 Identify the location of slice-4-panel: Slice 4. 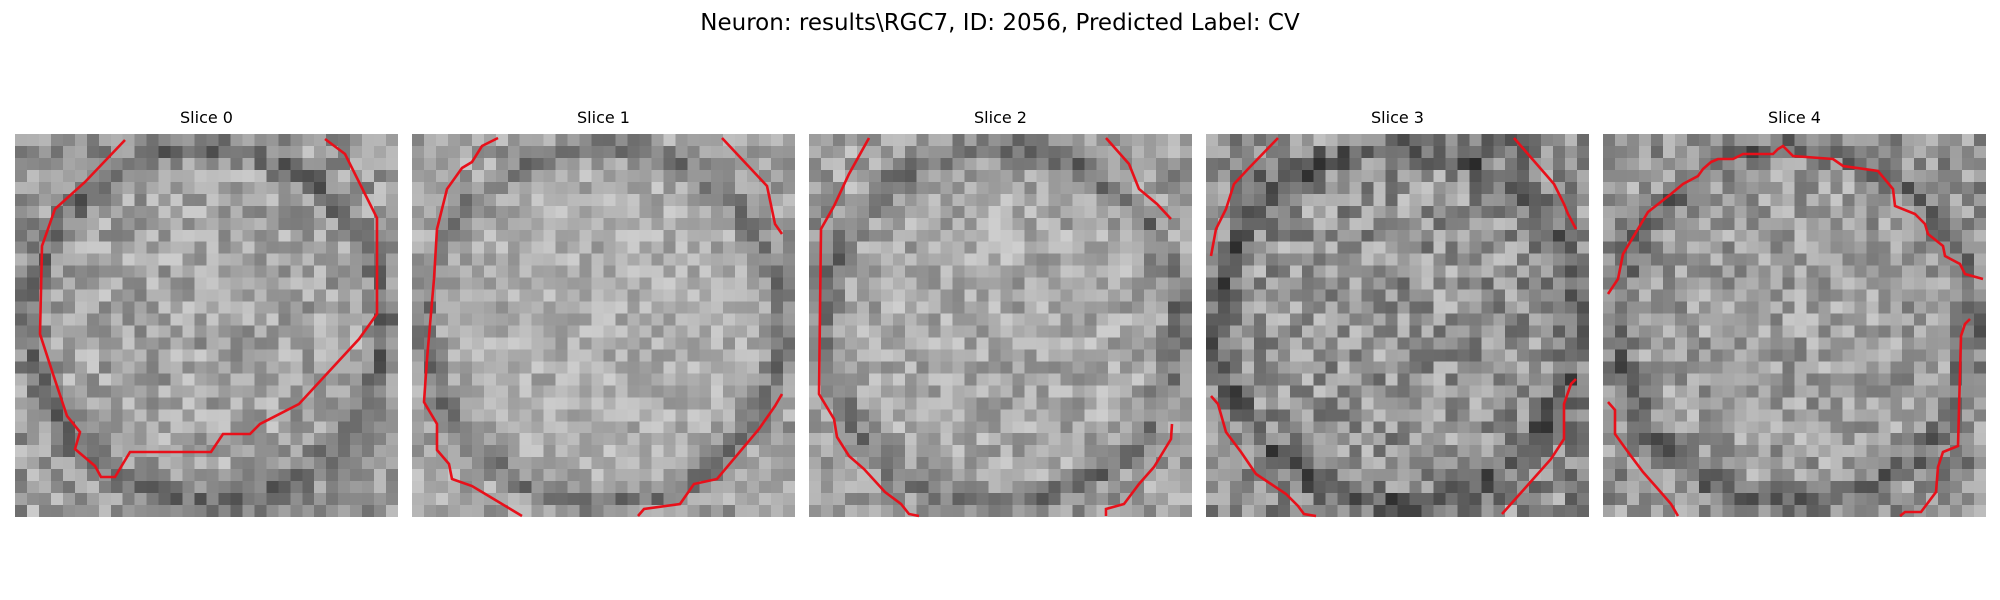
(1794, 313).